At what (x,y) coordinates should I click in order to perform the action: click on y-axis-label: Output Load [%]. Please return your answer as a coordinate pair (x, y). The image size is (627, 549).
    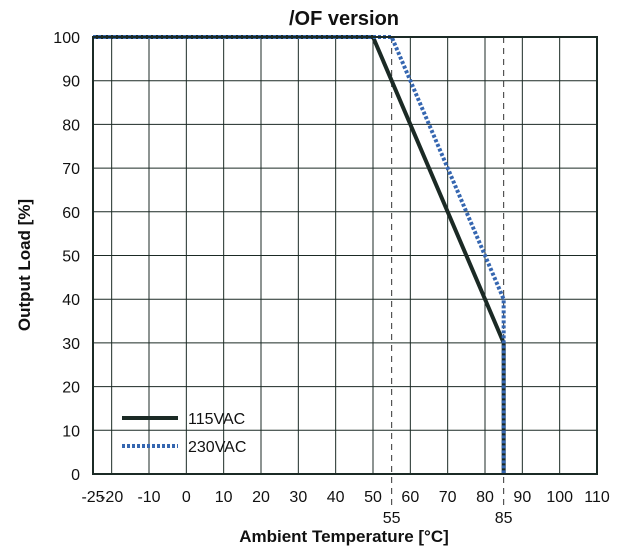
    Looking at the image, I should click on (24, 265).